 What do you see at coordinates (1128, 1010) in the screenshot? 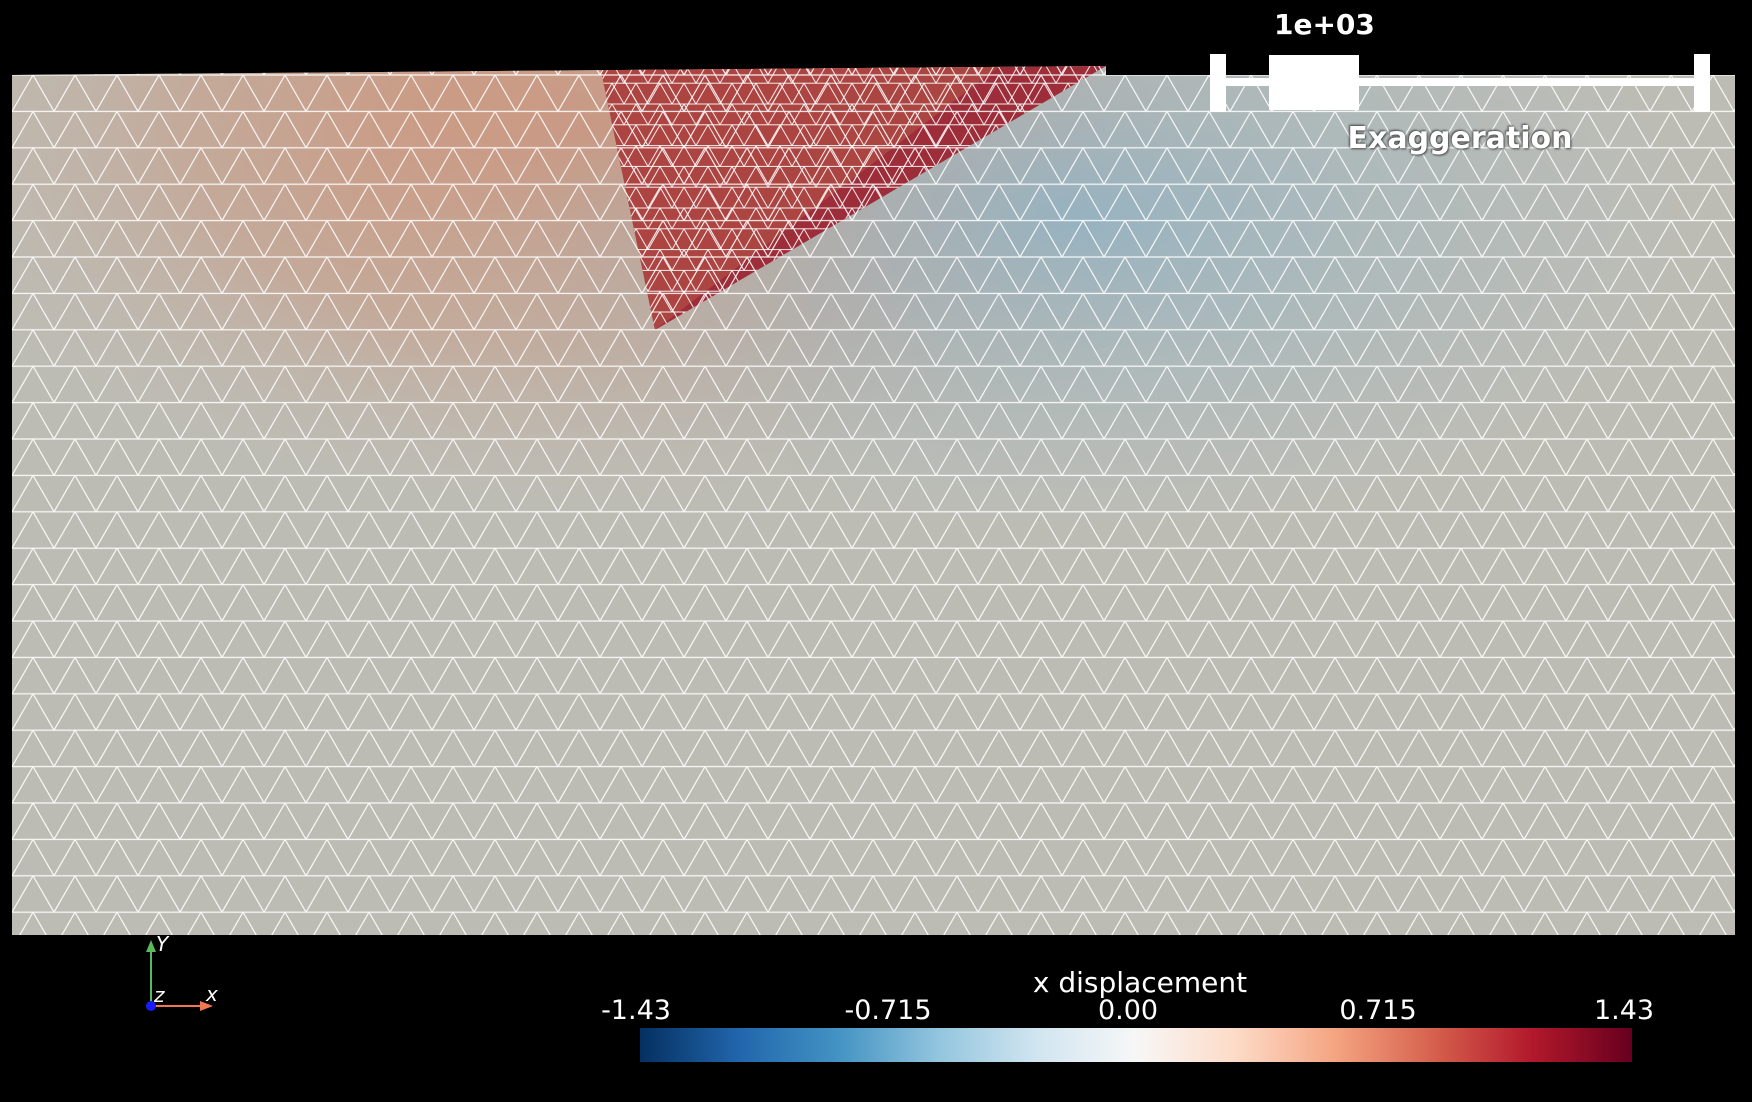
I see `colorbar-tick-label: 0.00` at bounding box center [1128, 1010].